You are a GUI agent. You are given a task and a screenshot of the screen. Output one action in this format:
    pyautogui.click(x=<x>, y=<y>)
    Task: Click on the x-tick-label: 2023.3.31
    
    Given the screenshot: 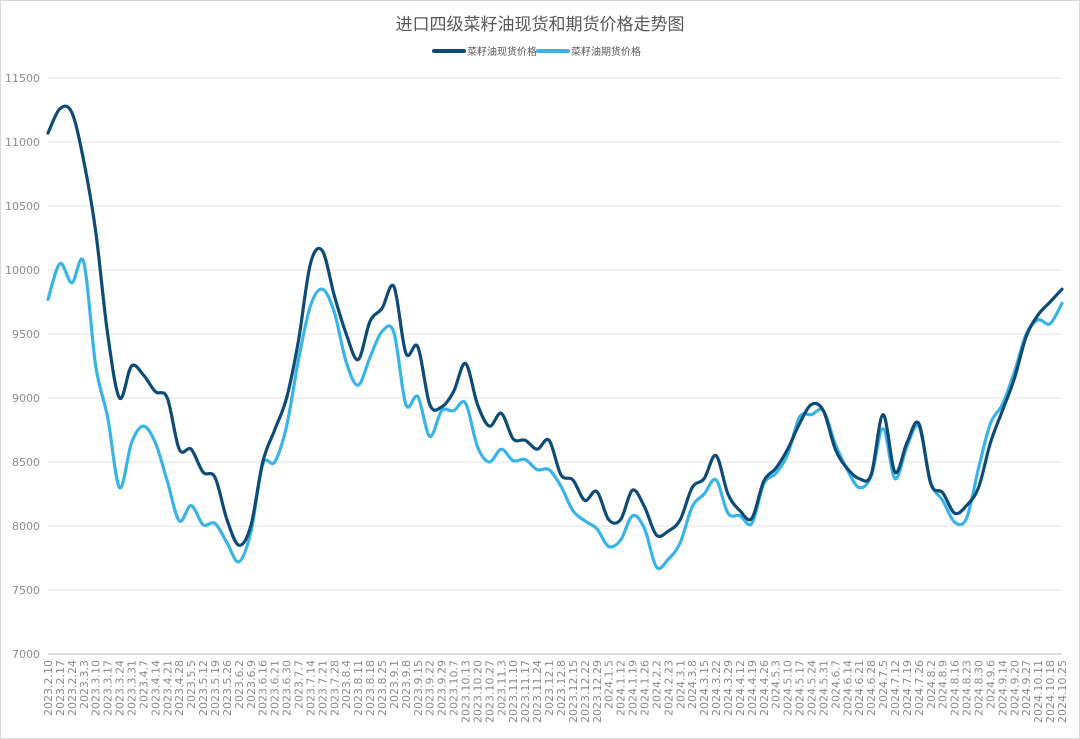 What is the action you would take?
    pyautogui.click(x=132, y=688)
    